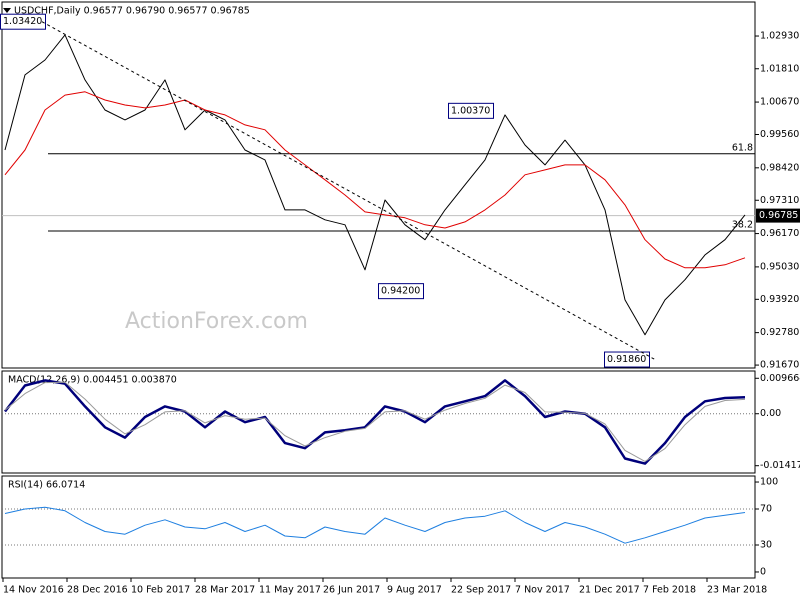 Image resolution: width=800 pixels, height=600 pixels. What do you see at coordinates (779, 233) in the screenshot?
I see `y-tick-label: 0.96170` at bounding box center [779, 233].